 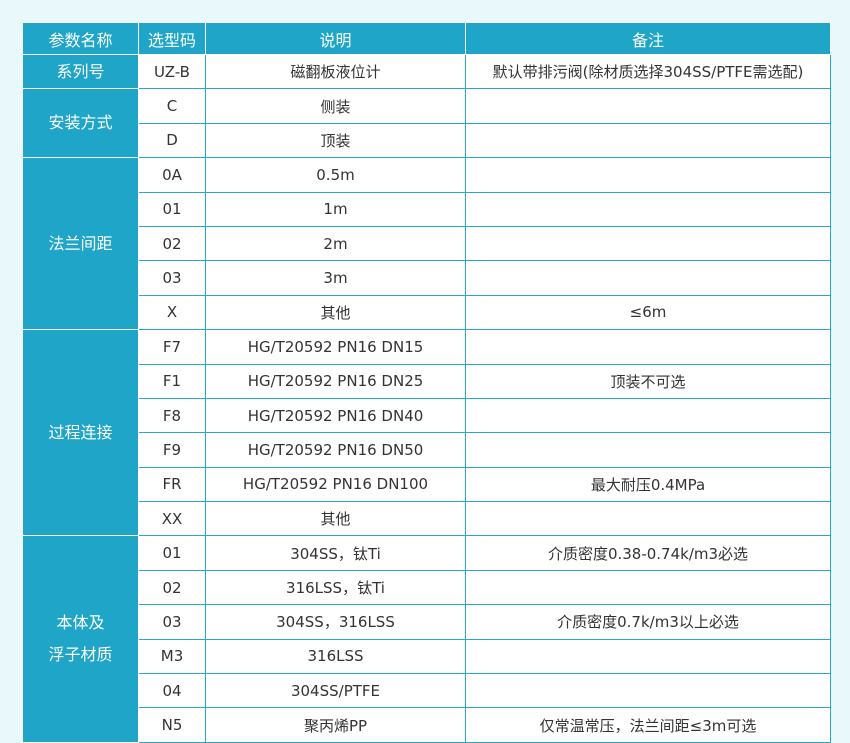 I want to click on table-row: 02 316LSS，钛Ti, so click(x=427, y=587).